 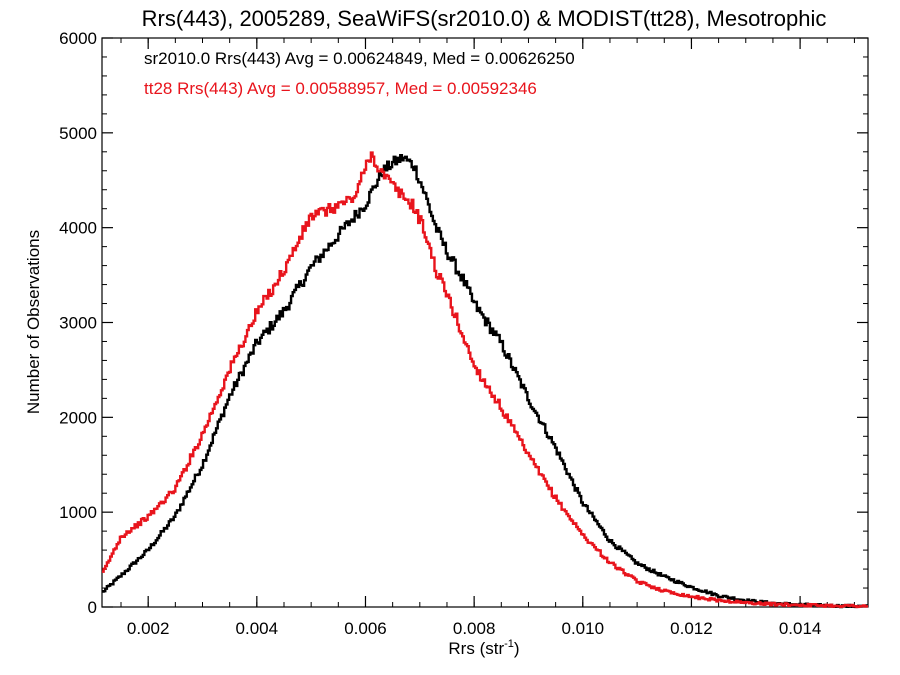 I want to click on y-tick-label: 3000, so click(x=78, y=323).